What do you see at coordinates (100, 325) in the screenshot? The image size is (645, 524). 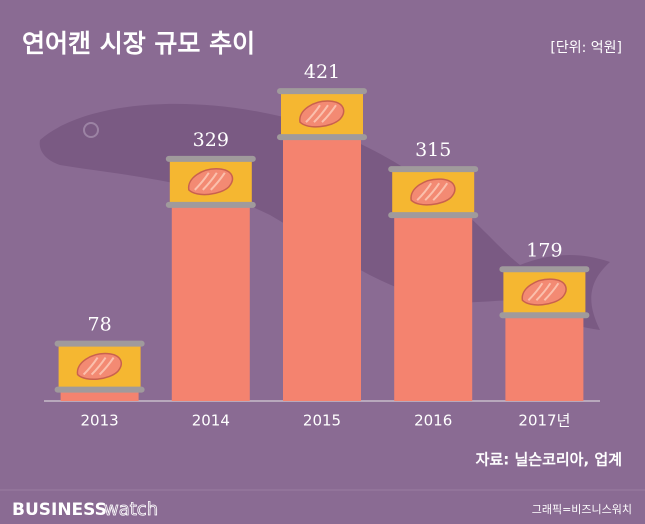 I see `value-label: 78` at bounding box center [100, 325].